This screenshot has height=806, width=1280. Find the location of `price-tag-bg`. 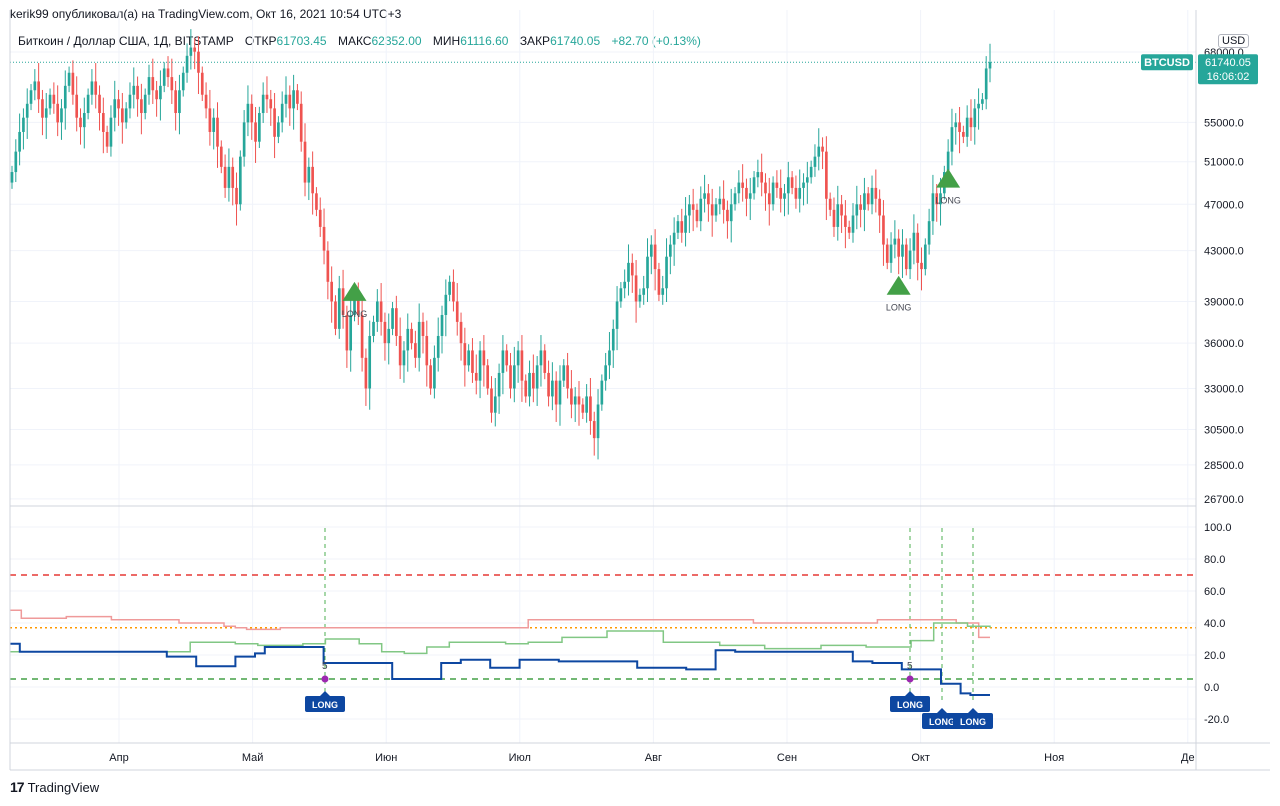

price-tag-bg is located at coordinates (1228, 69).